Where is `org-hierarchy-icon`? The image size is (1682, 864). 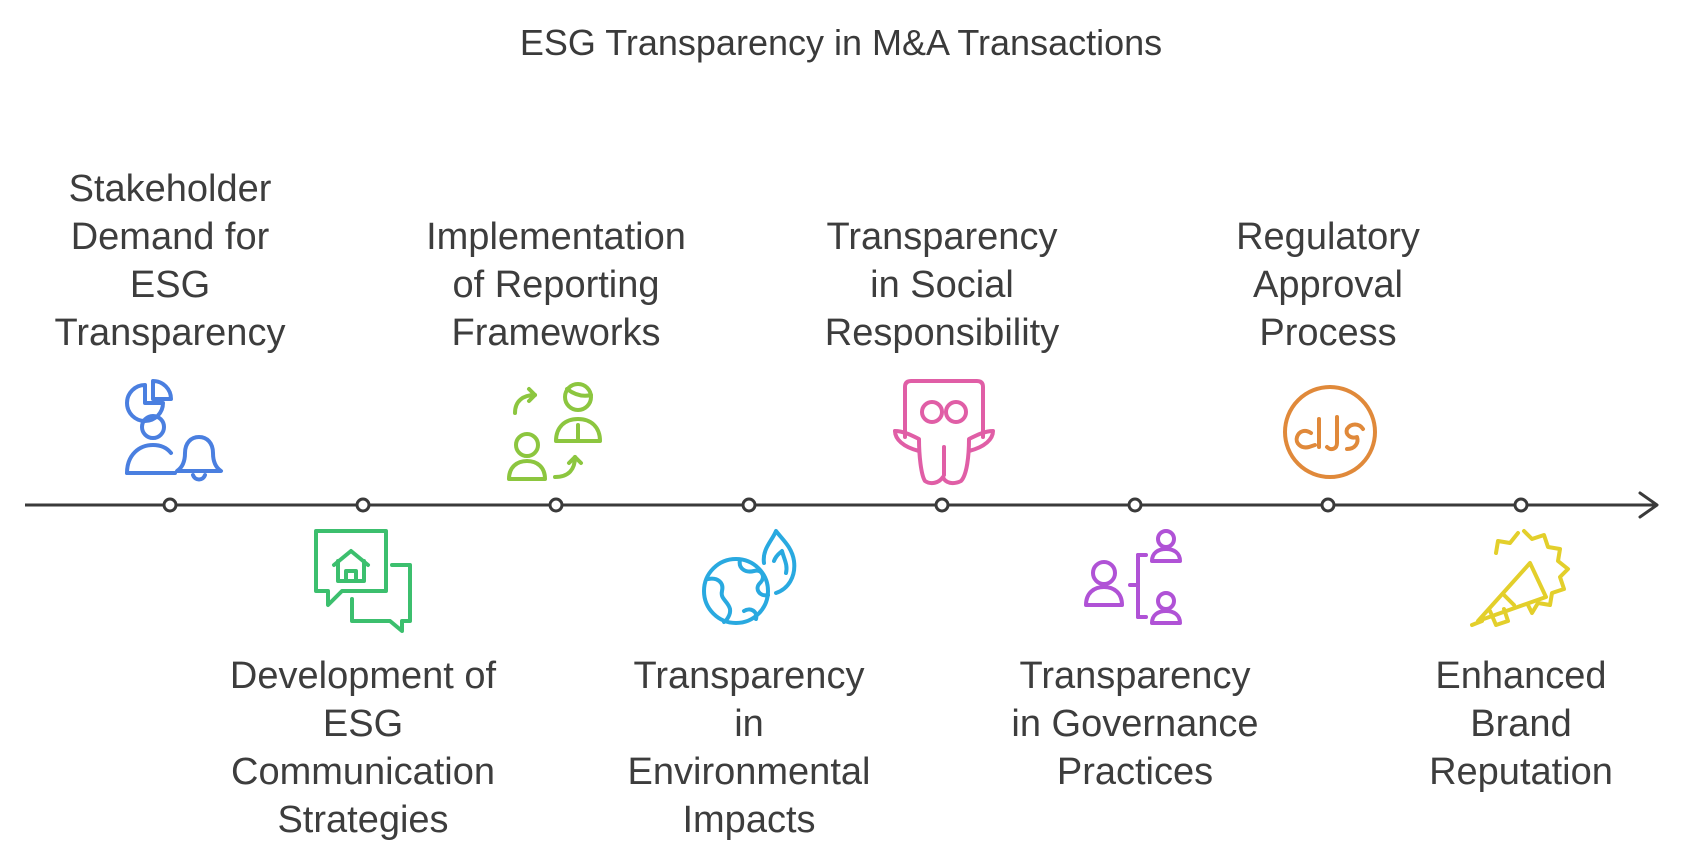
org-hierarchy-icon is located at coordinates (1137, 580).